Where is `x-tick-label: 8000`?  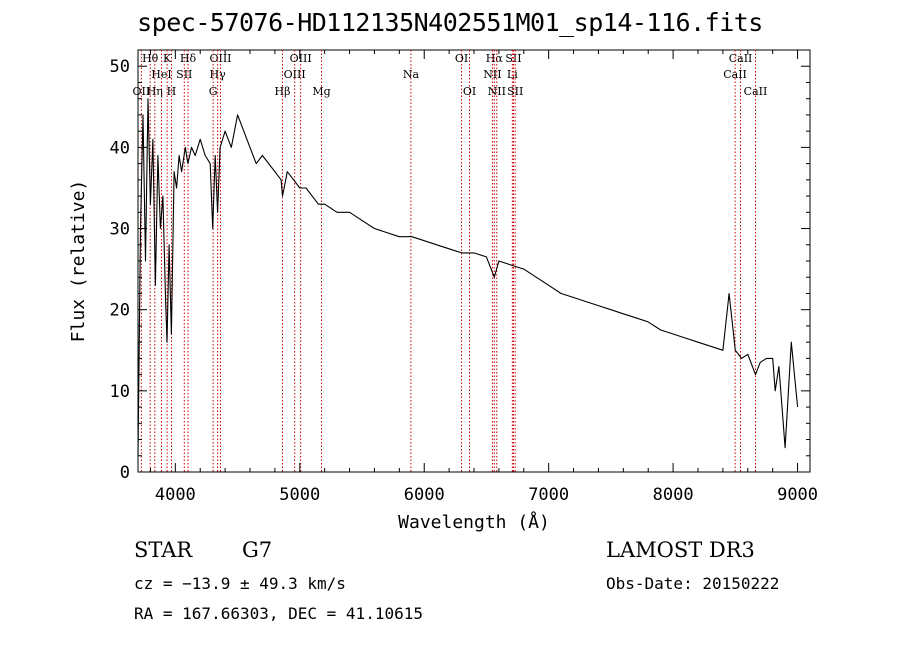 x-tick-label: 8000 is located at coordinates (673, 495).